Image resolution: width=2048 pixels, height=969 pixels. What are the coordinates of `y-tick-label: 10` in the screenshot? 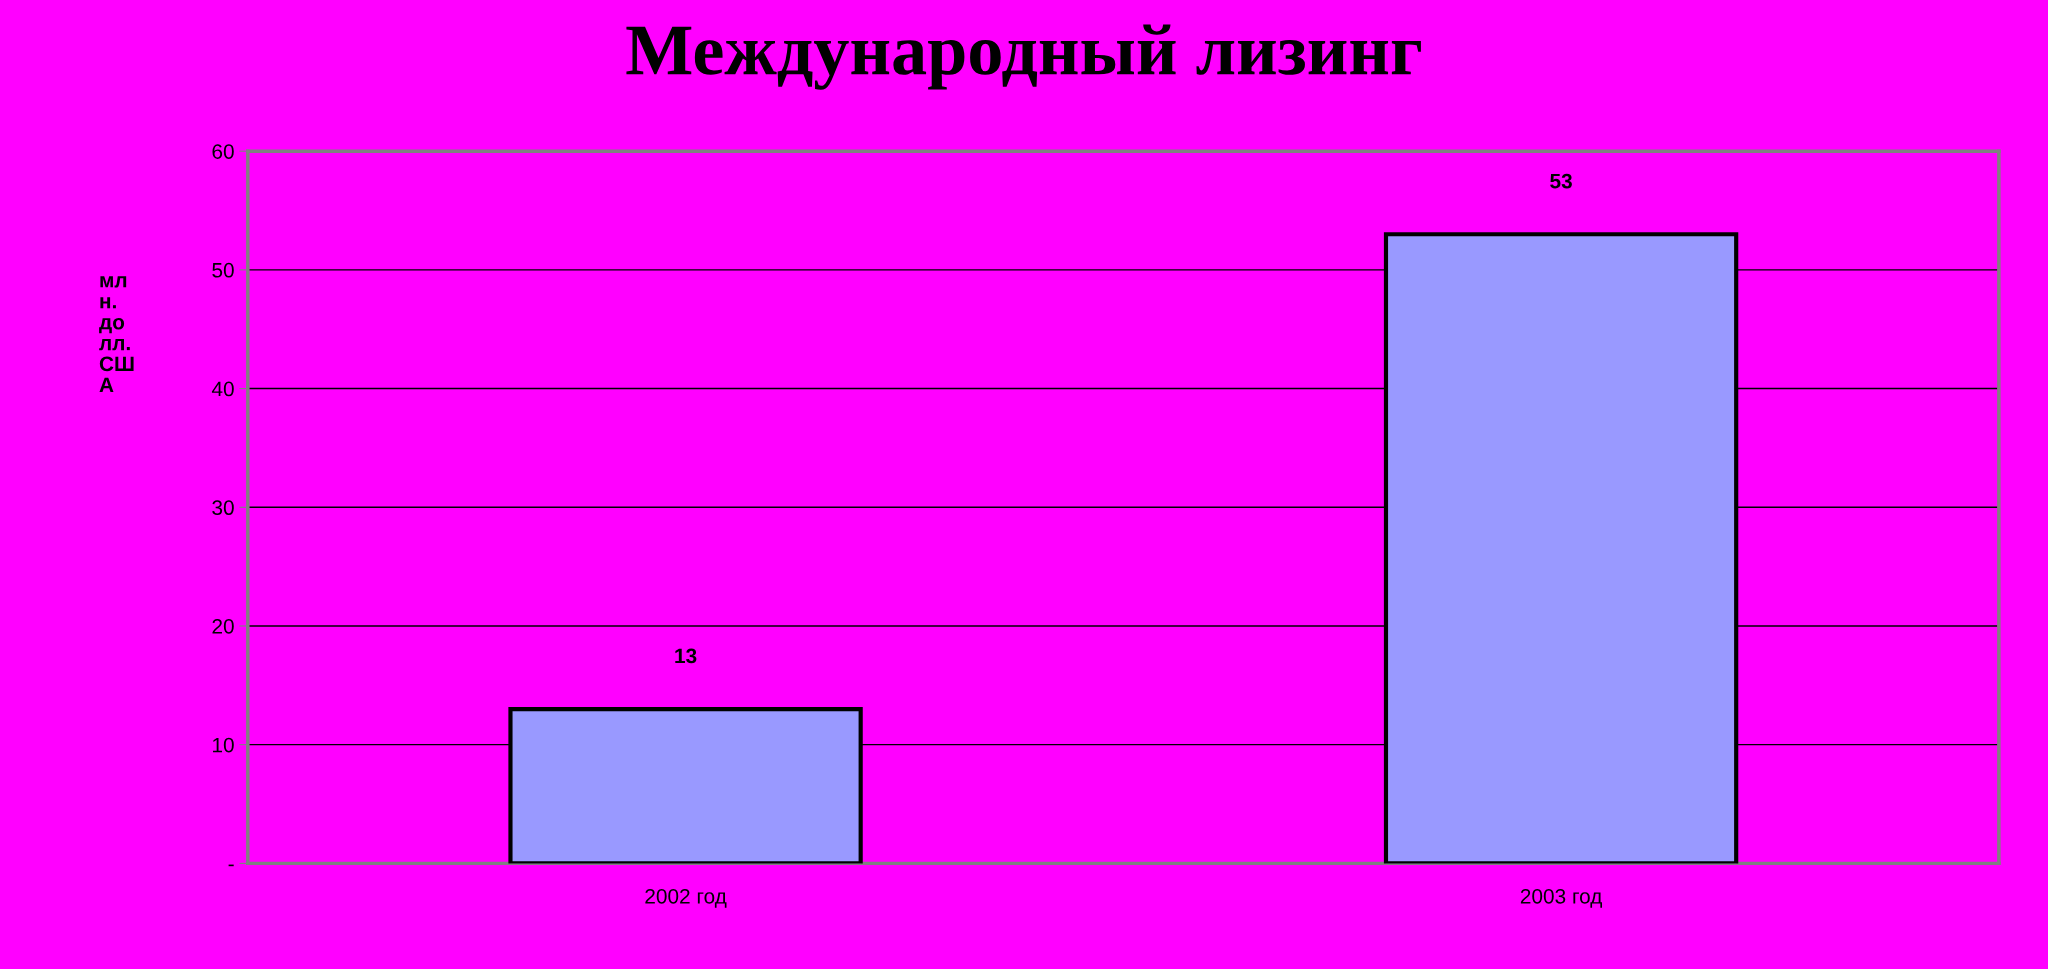 It's located at (223, 745).